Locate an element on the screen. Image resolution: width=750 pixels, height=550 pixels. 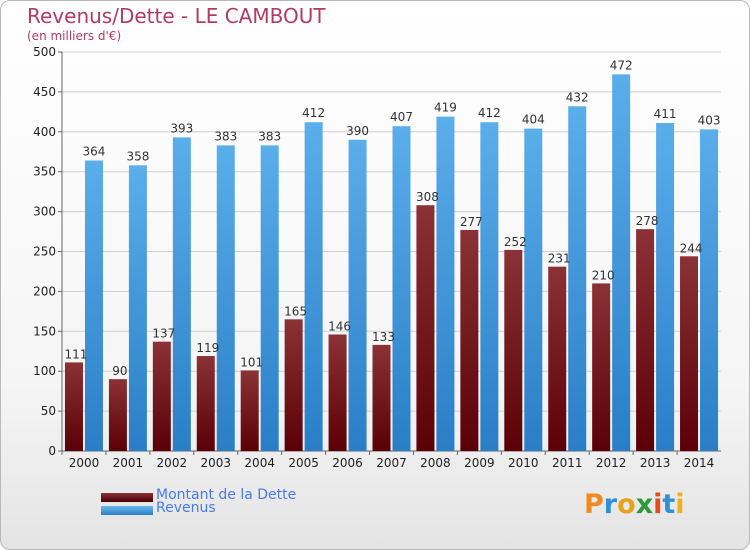
x-tick-label: 2004 is located at coordinates (259, 463).